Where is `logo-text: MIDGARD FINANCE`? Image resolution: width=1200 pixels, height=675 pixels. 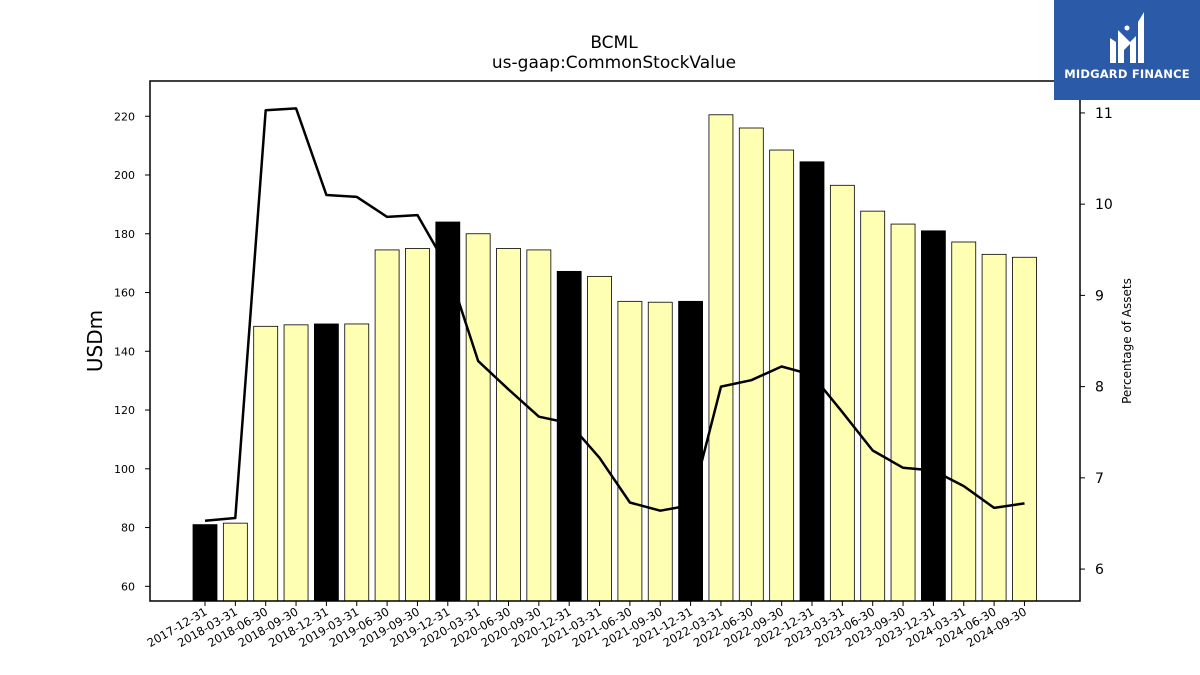
logo-text: MIDGARD FINANCE is located at coordinates (1127, 74).